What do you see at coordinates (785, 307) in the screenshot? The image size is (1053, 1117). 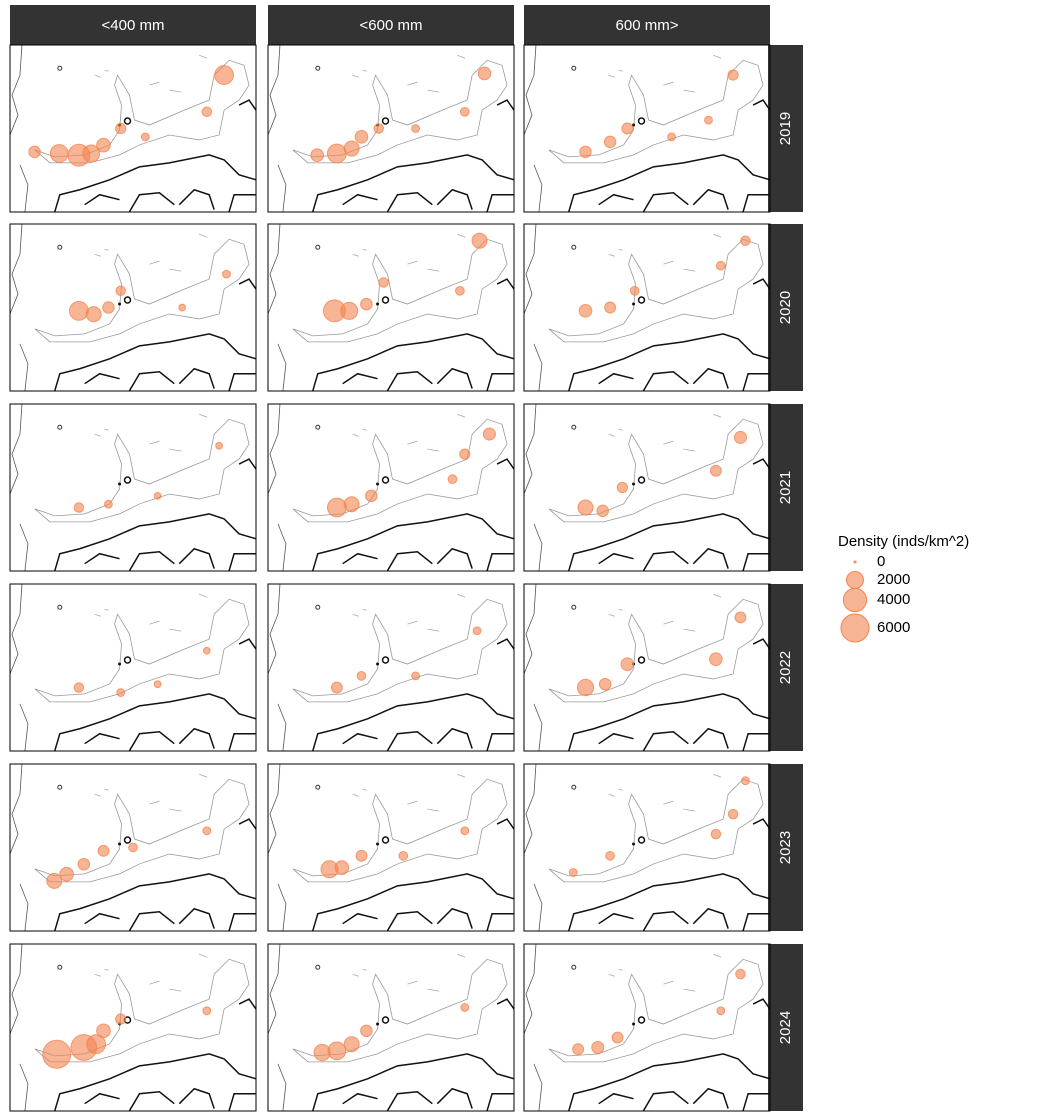 I see `row-label: 2020` at bounding box center [785, 307].